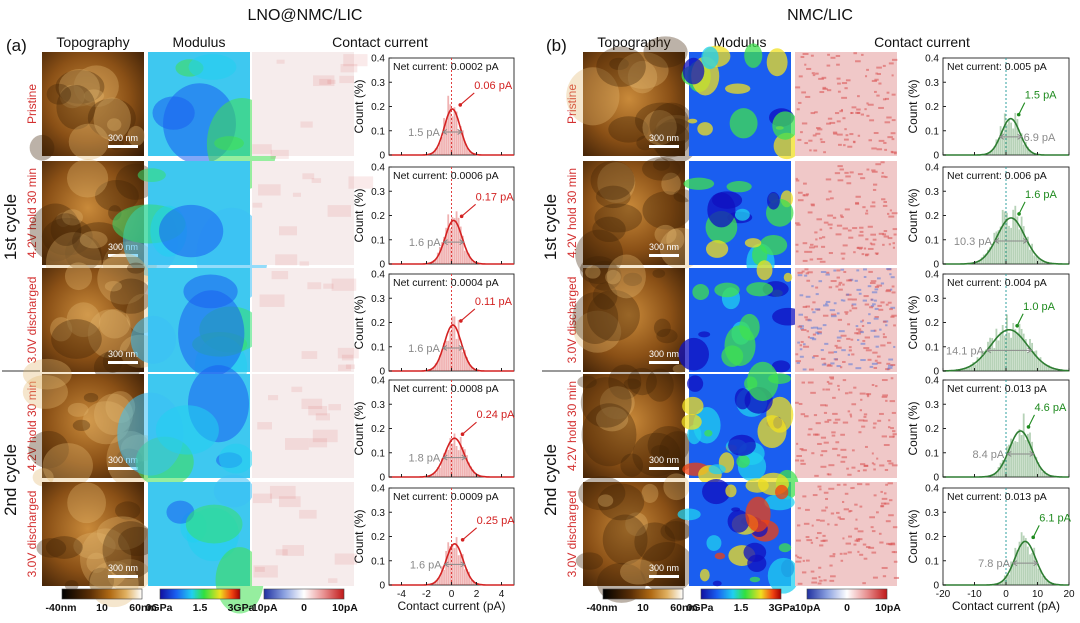 This screenshot has width=1080, height=623. I want to click on y-tick-label: 0.4, so click(932, 59).